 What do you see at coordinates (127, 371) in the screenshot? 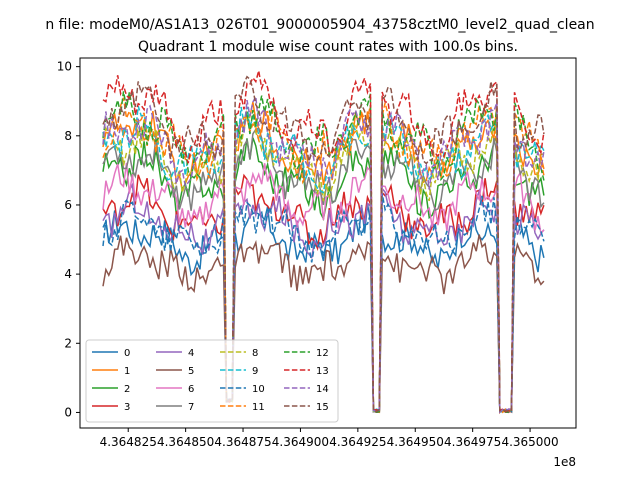
I see `legend-label-1: 1` at bounding box center [127, 371].